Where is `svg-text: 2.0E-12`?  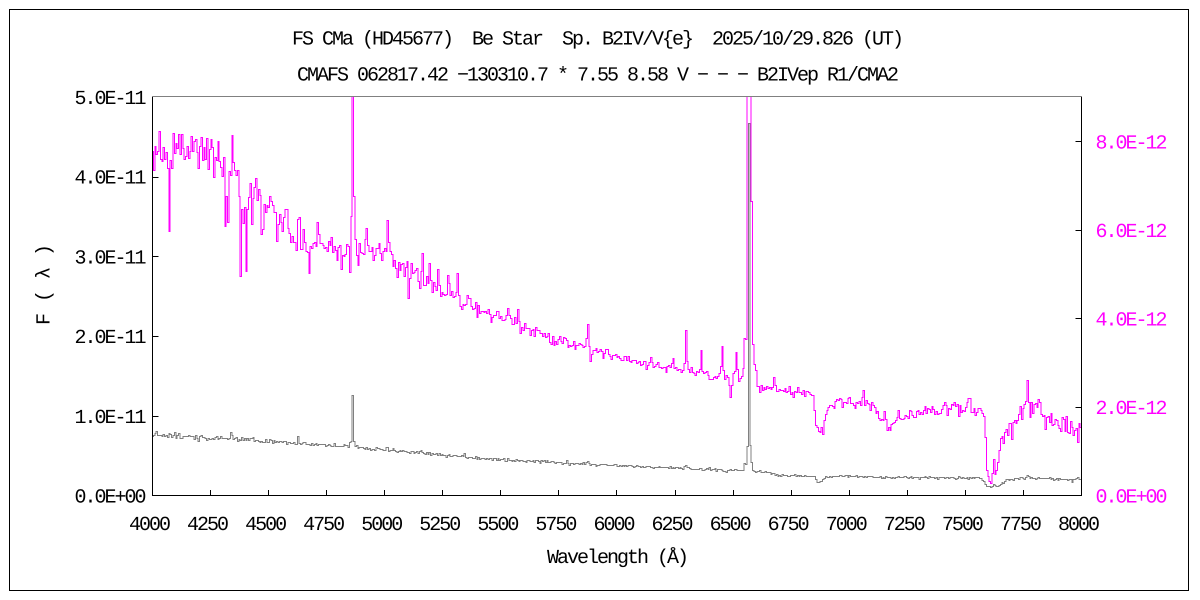 svg-text: 2.0E-12 is located at coordinates (1131, 409).